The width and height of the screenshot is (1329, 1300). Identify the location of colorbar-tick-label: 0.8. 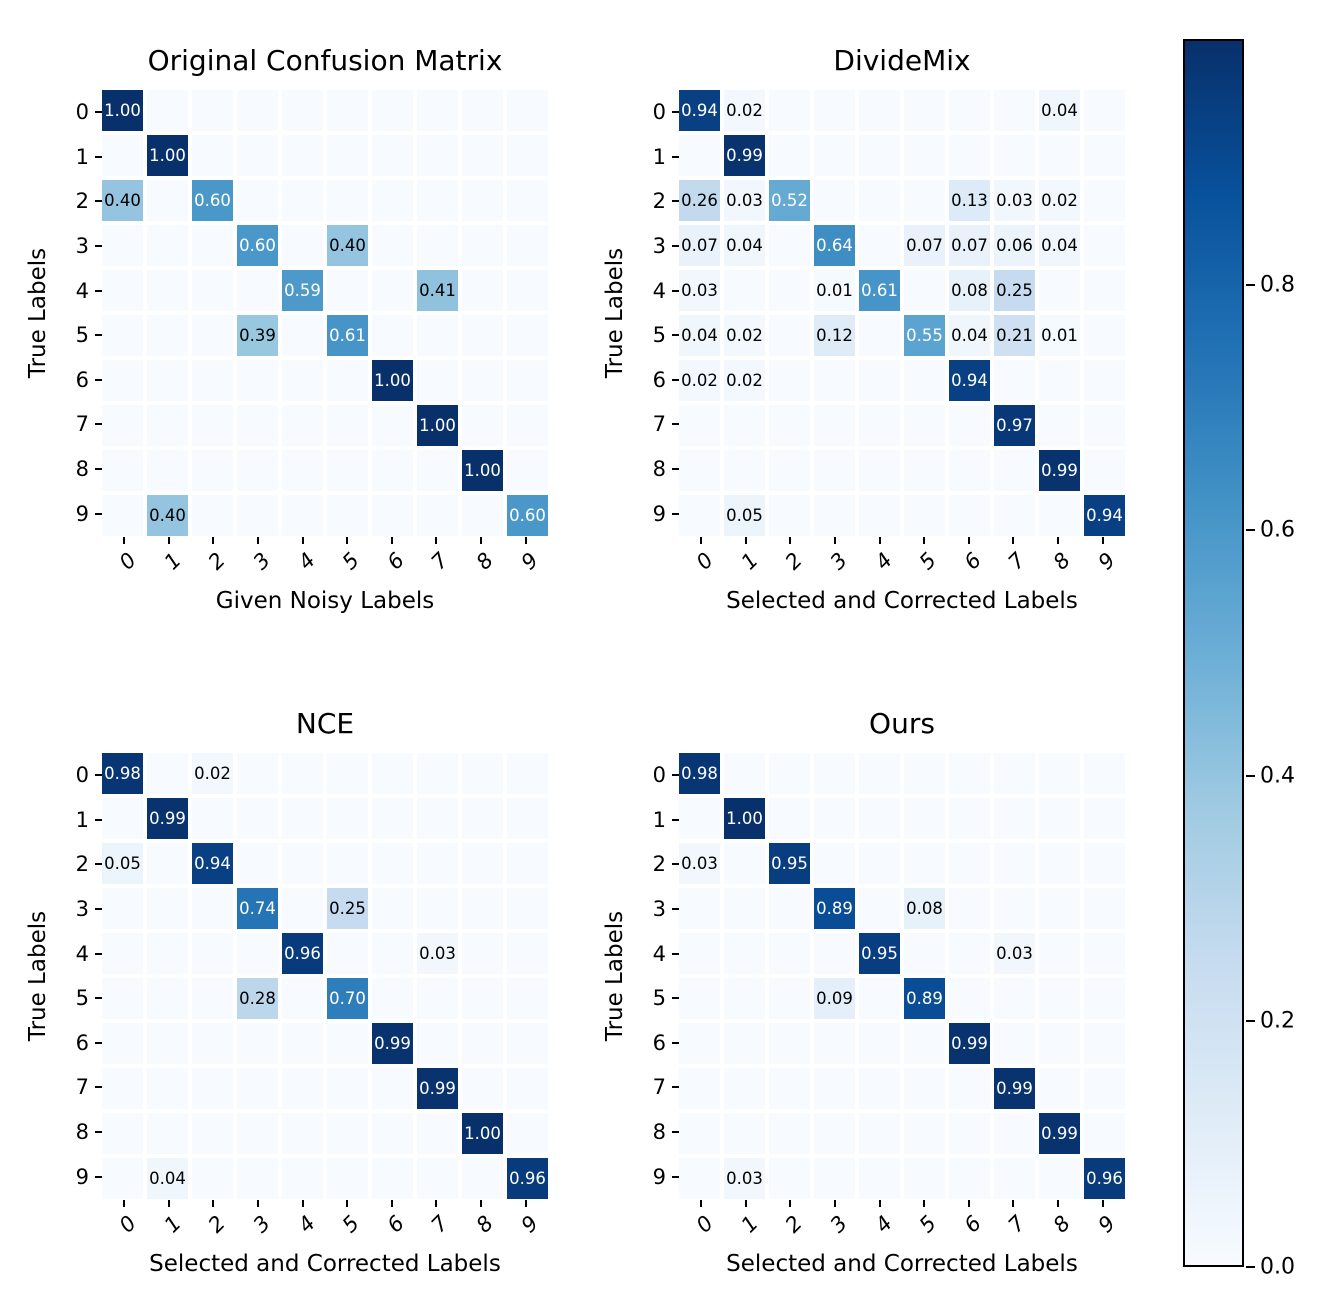
(1277, 285).